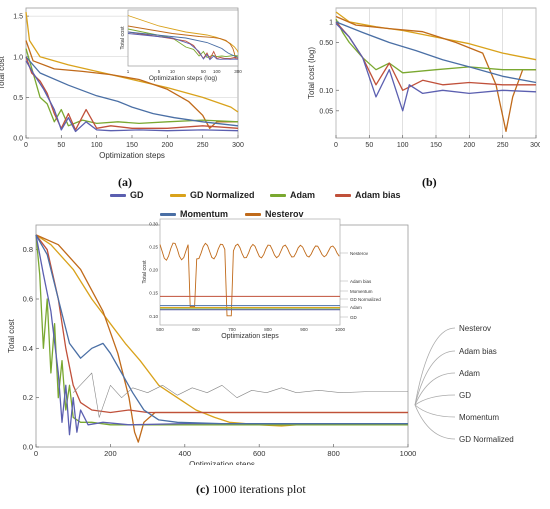 Image resolution: width=550 pixels, height=509 pixels. I want to click on caption-b: (b), so click(429, 182).